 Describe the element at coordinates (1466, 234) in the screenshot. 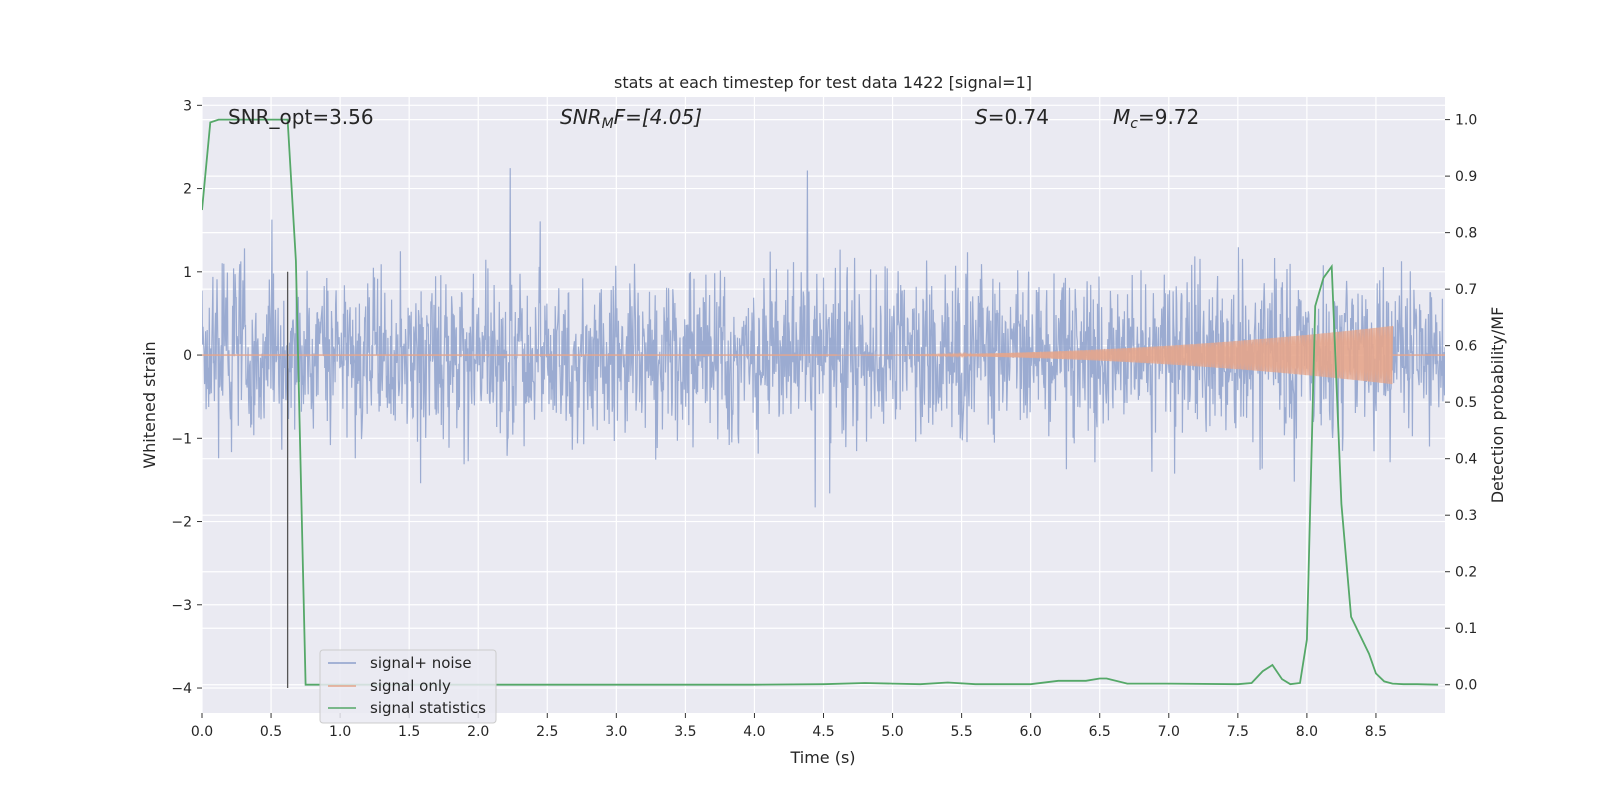

I see `right-y-tick-label: 0.8` at that location.